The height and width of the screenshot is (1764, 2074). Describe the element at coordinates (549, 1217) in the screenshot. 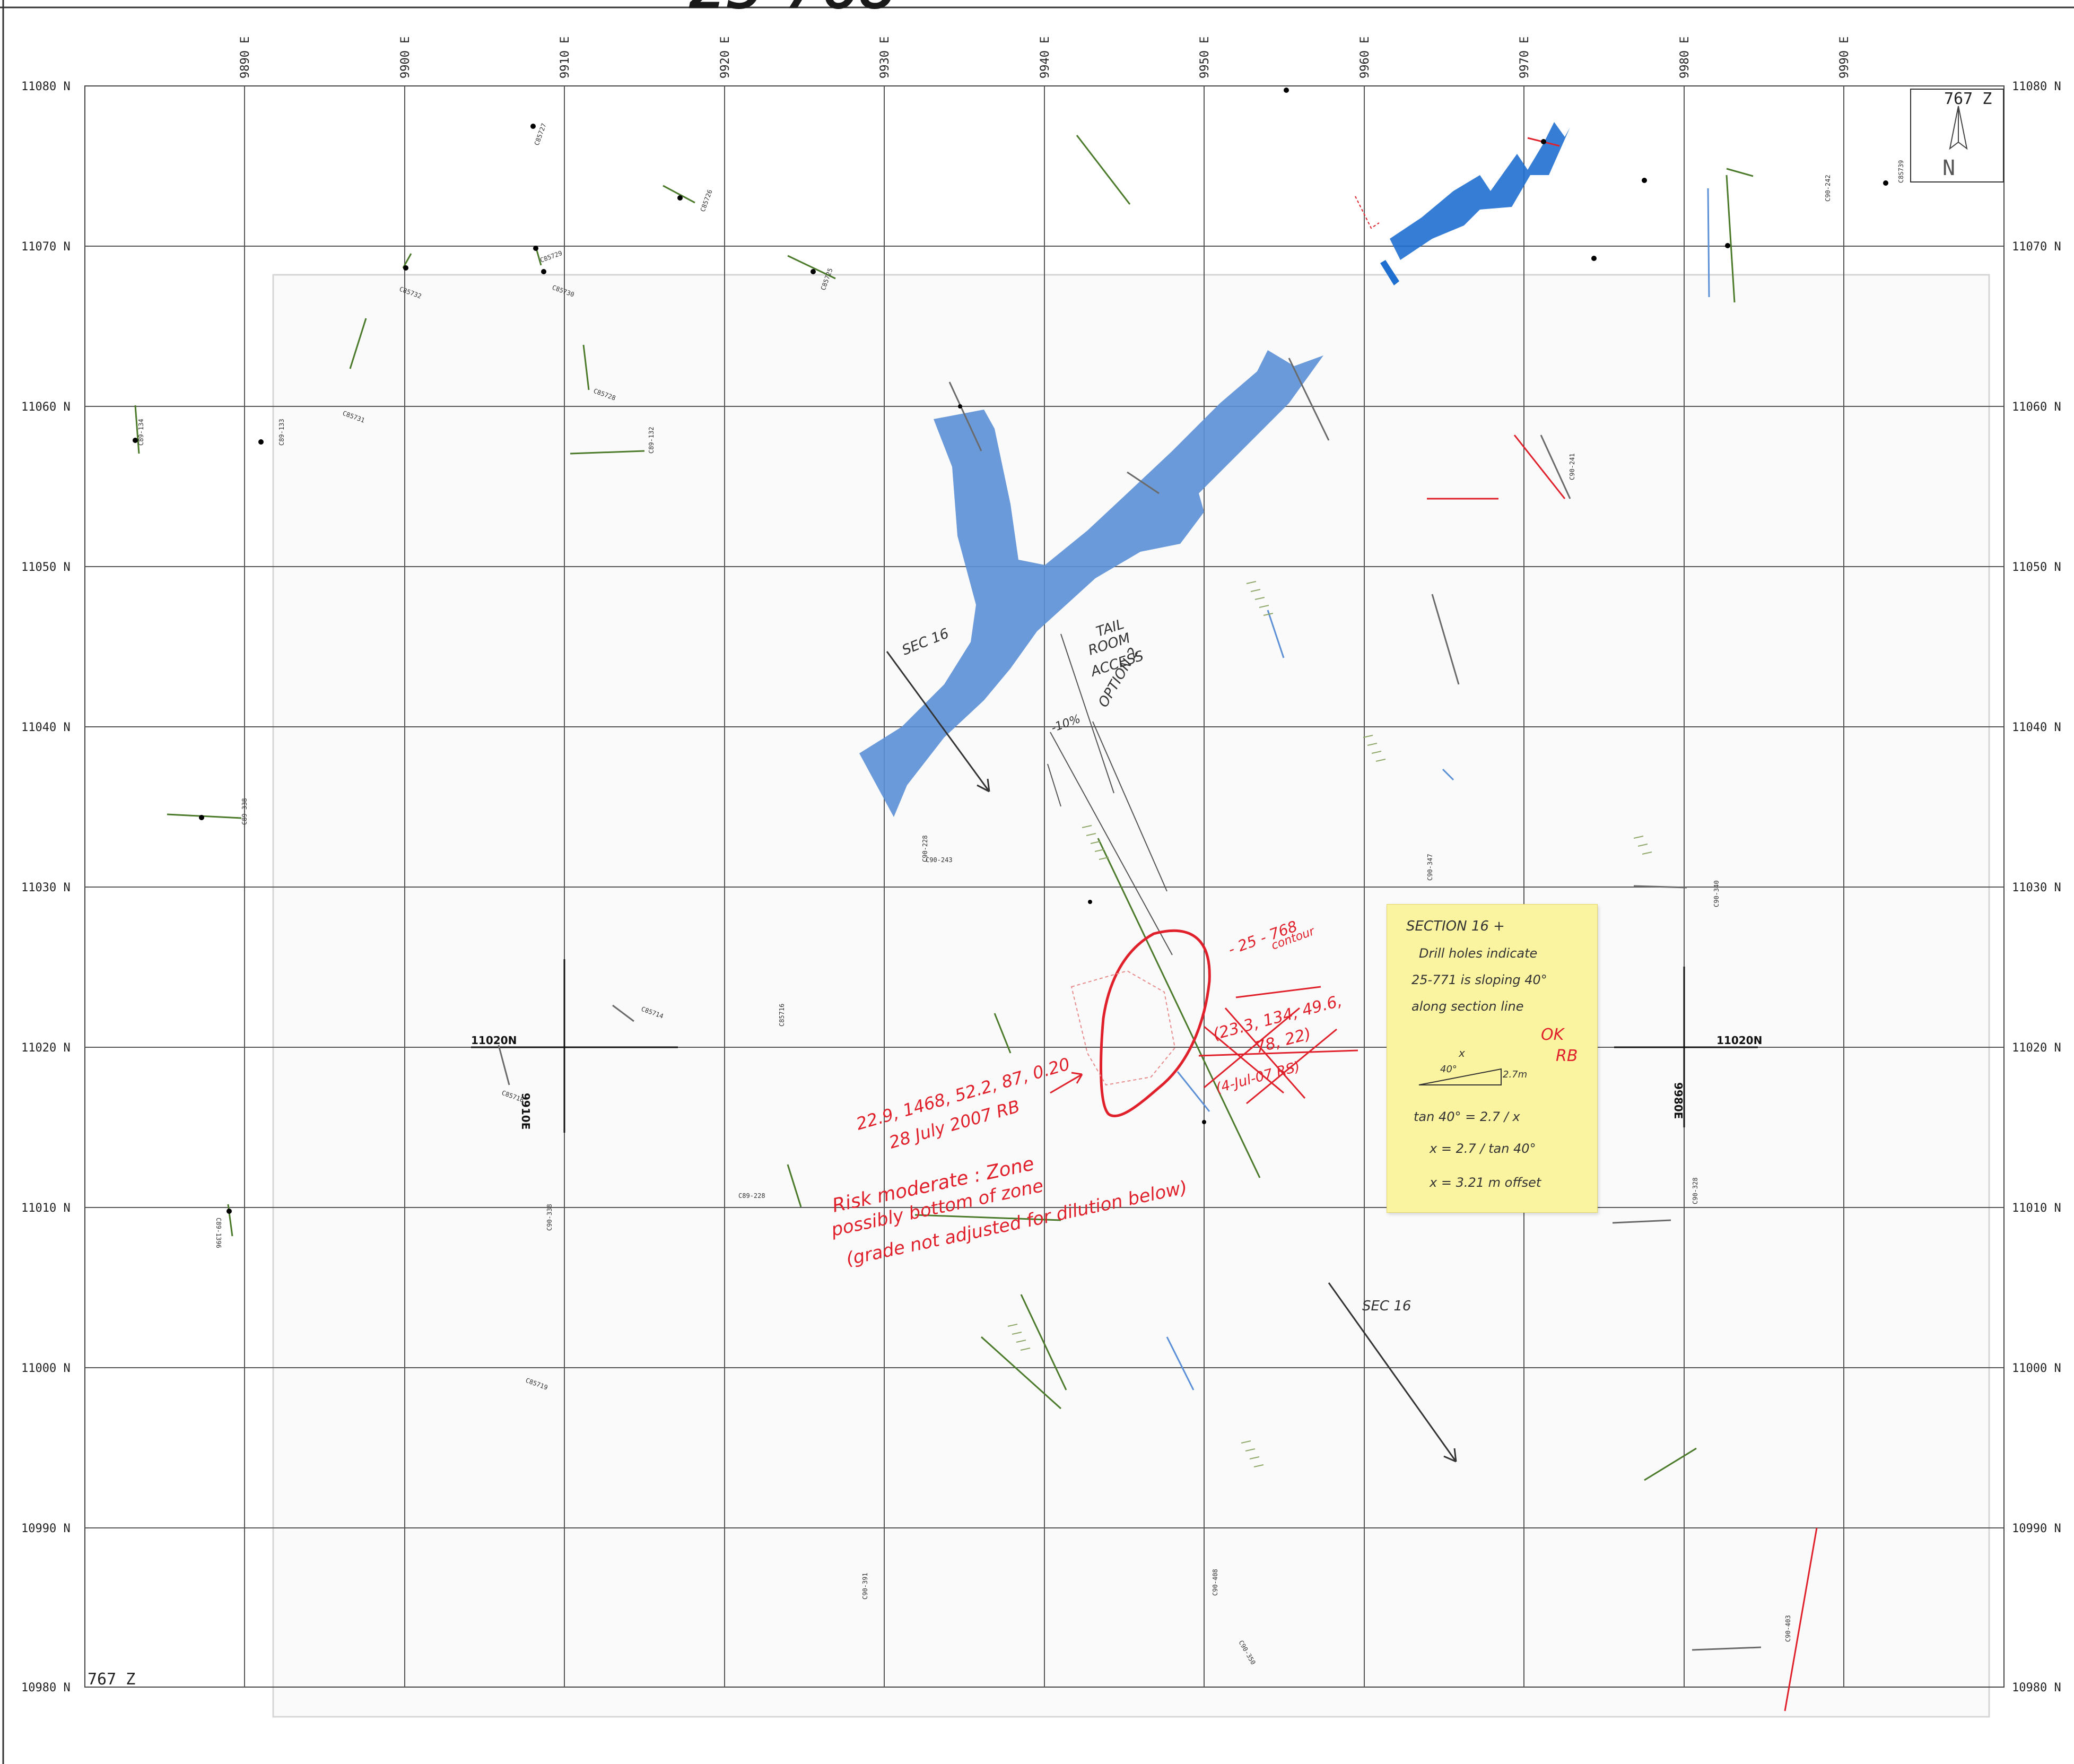

I see `drillhole-id: C90-338` at that location.